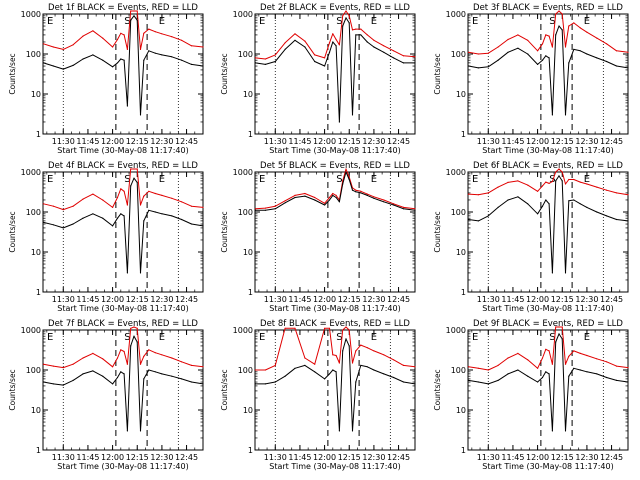  I want to click on x-tick-label: 12:15, so click(349, 457).